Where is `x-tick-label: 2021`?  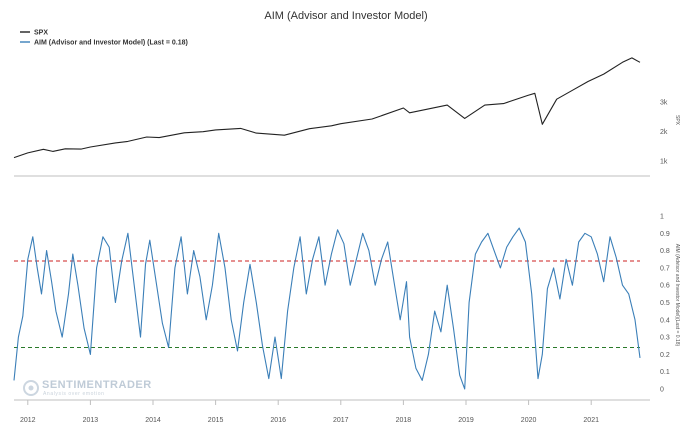 x-tick-label: 2021 is located at coordinates (591, 420).